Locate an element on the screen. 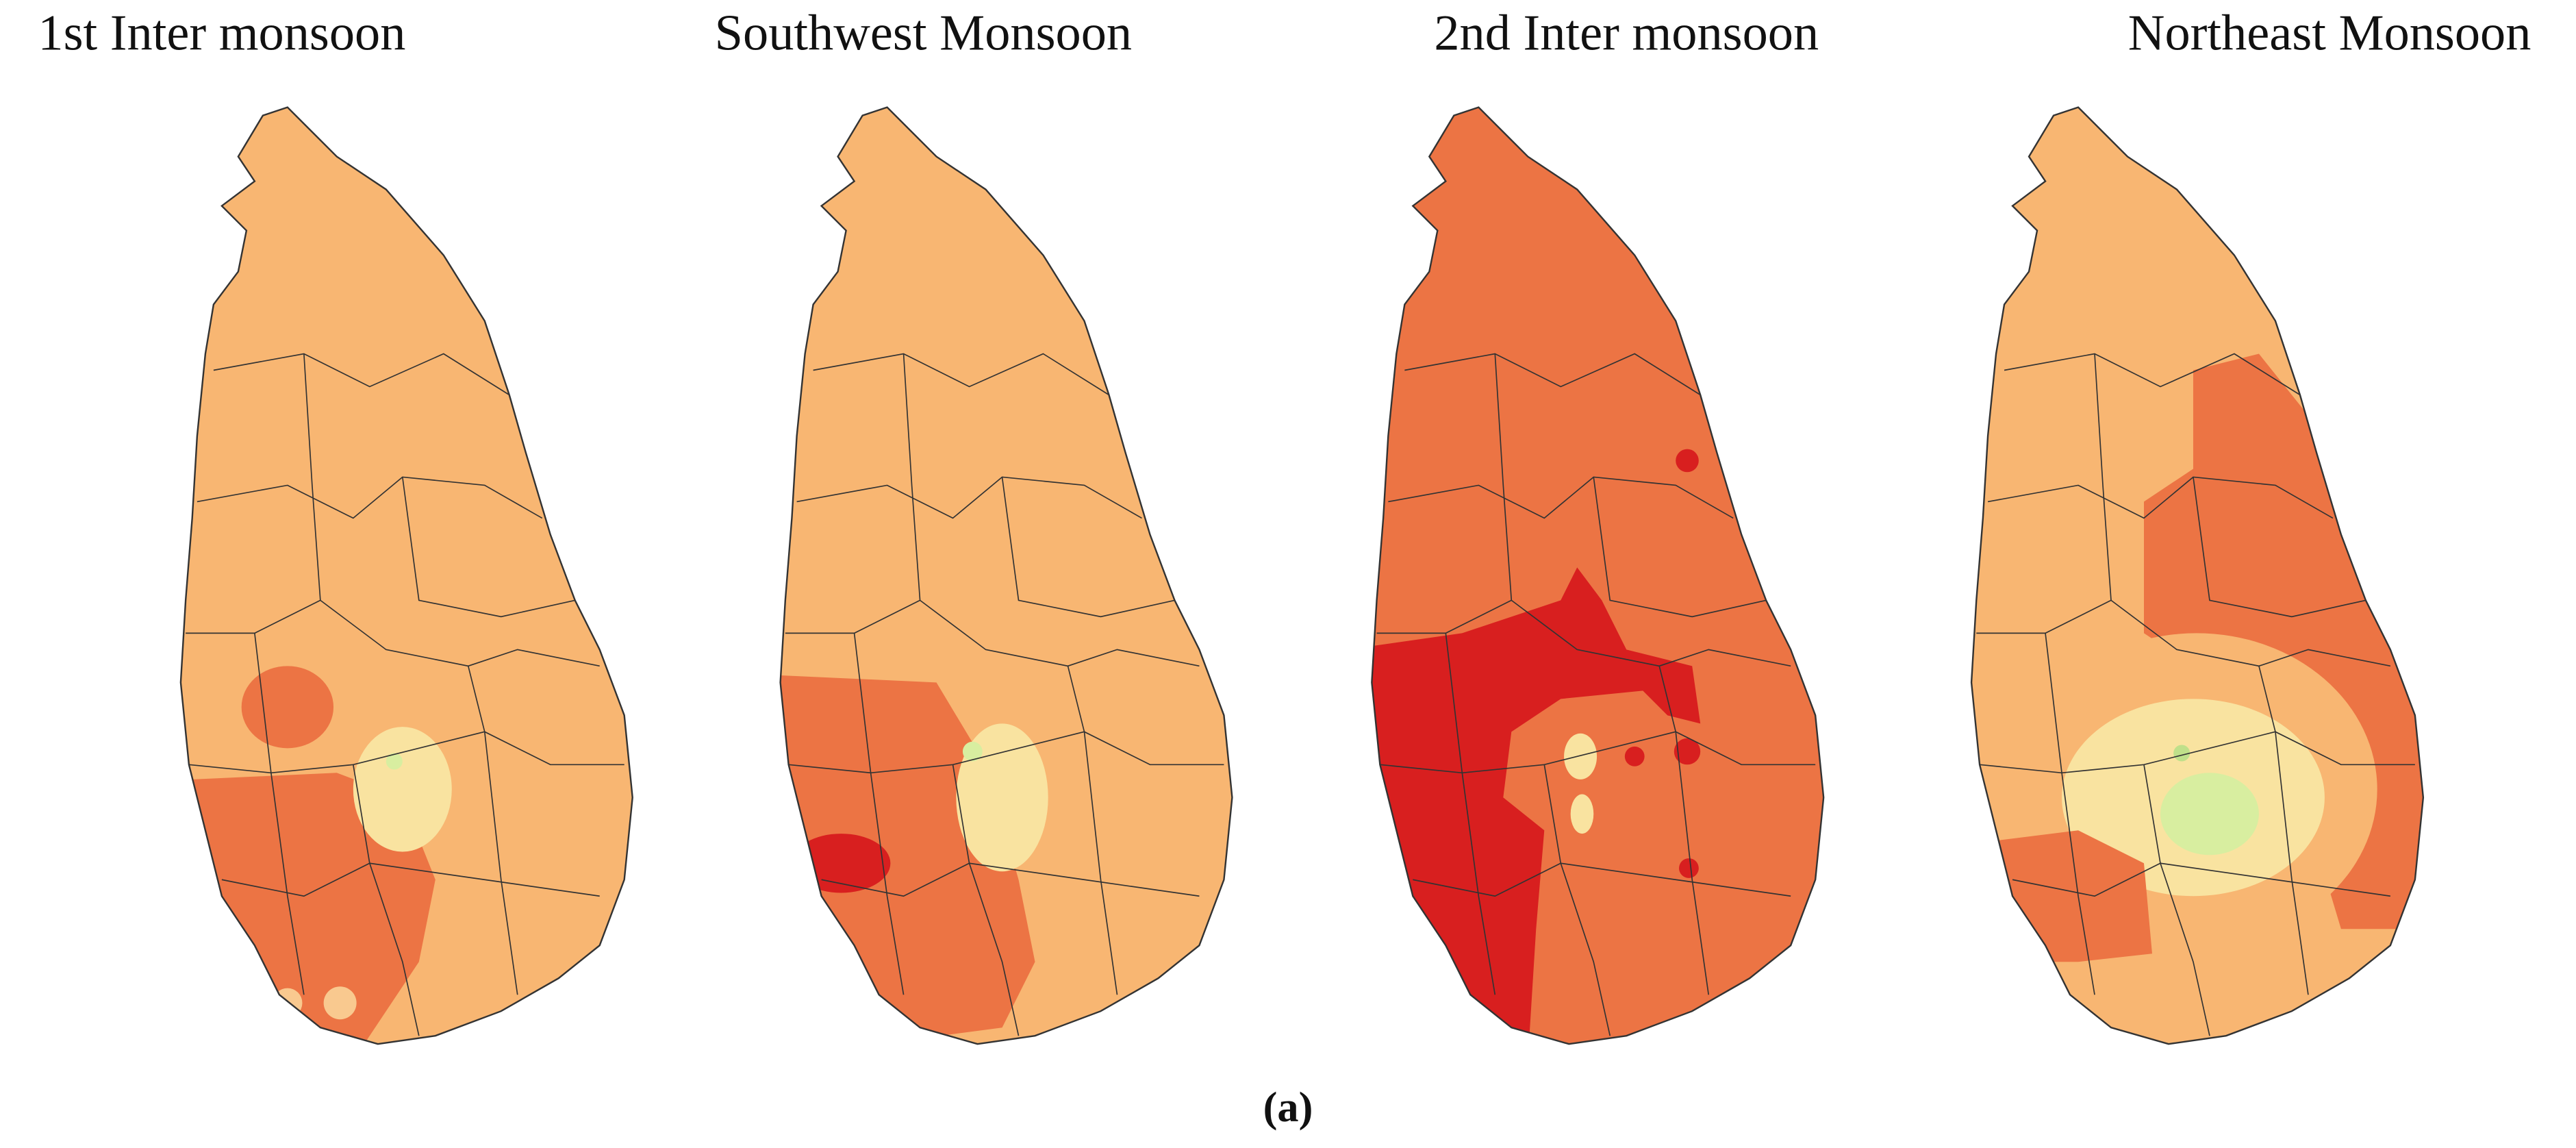 This screenshot has height=1148, width=2576. panel-title: Northeast Monsoon is located at coordinates (2329, 33).